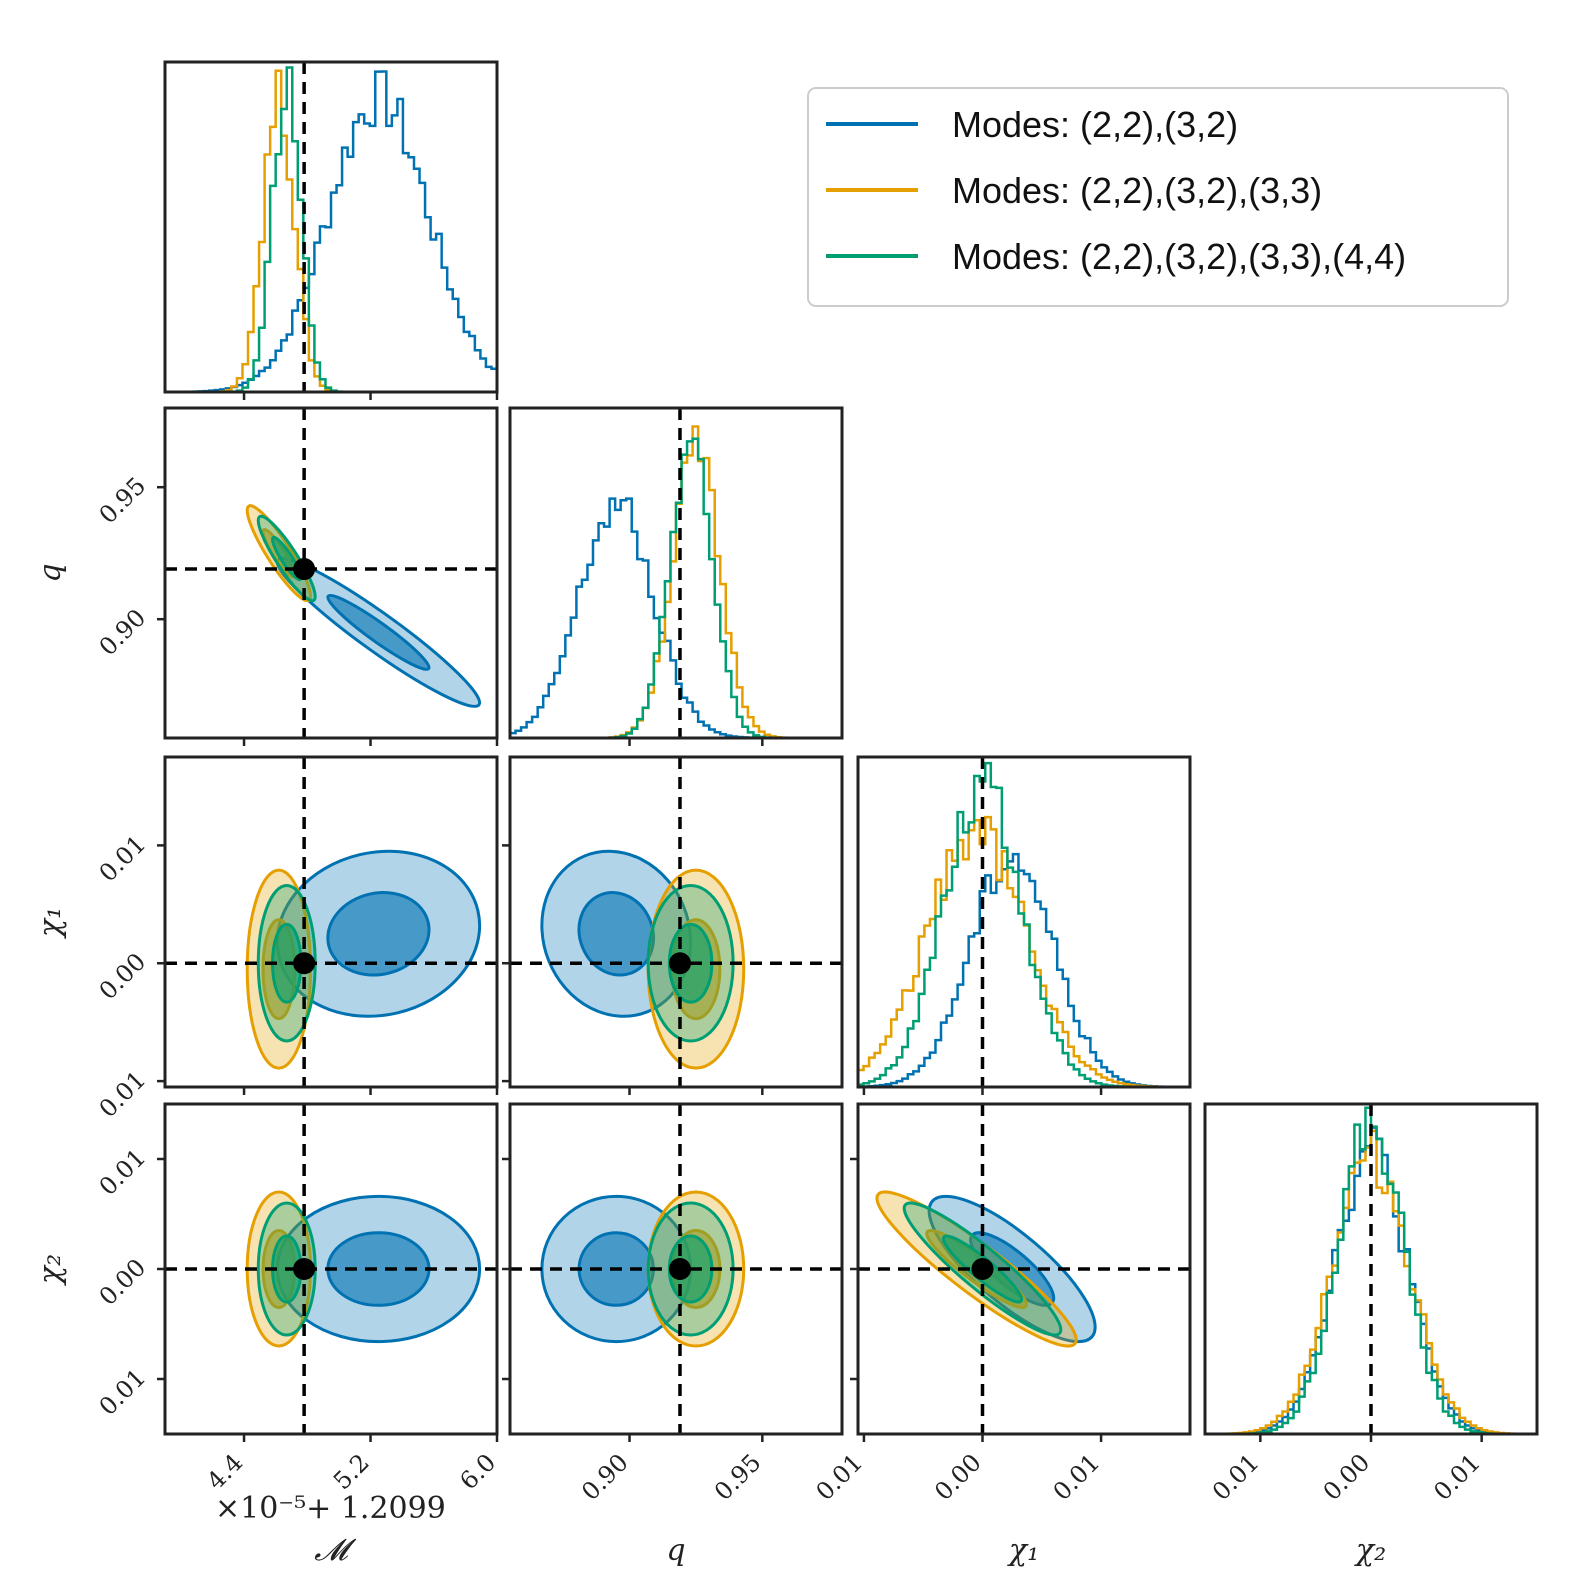 The image size is (1579, 1579). Describe the element at coordinates (1023, 1550) in the screenshot. I see `x-axis-label-chi1: χ₁` at that location.